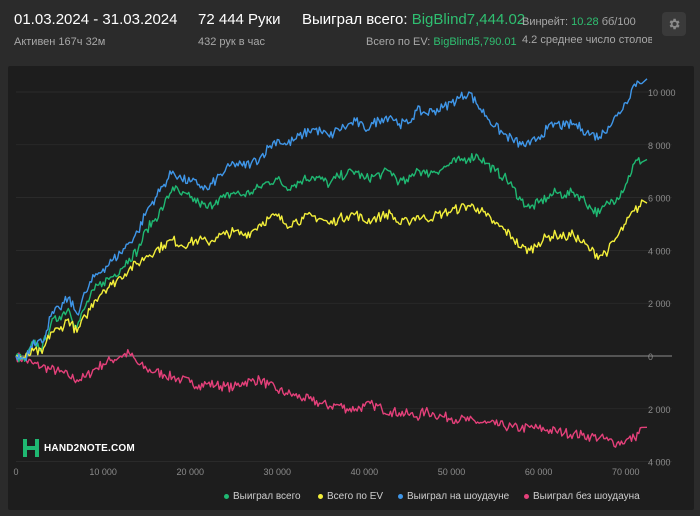  What do you see at coordinates (659, 199) in the screenshot?
I see `y-tick-label: 6 000` at bounding box center [659, 199].